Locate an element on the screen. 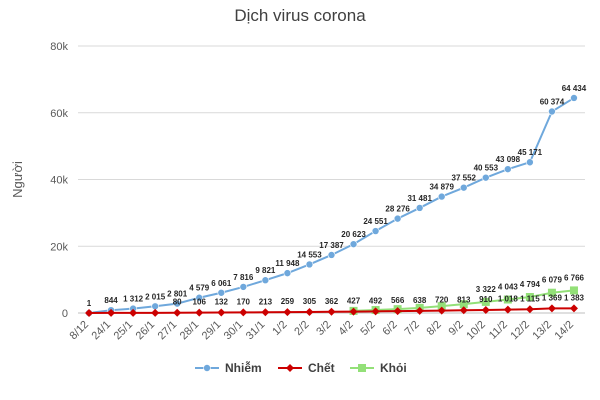 The width and height of the screenshot is (600, 400). data-label-deaths: 910 is located at coordinates (486, 299).